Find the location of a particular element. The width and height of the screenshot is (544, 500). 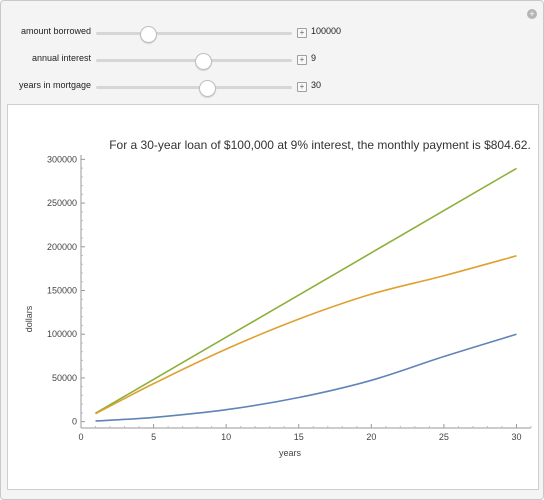

interest-control: annual interest + 9 is located at coordinates (200, 60).